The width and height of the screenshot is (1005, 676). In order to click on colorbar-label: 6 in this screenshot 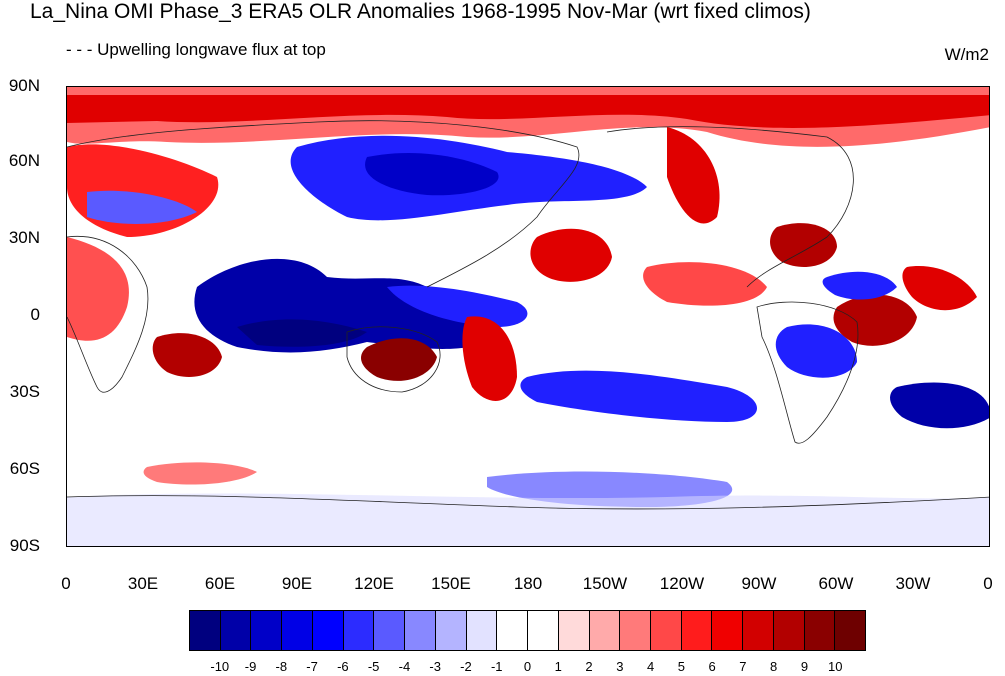, I will do `click(712, 666)`.